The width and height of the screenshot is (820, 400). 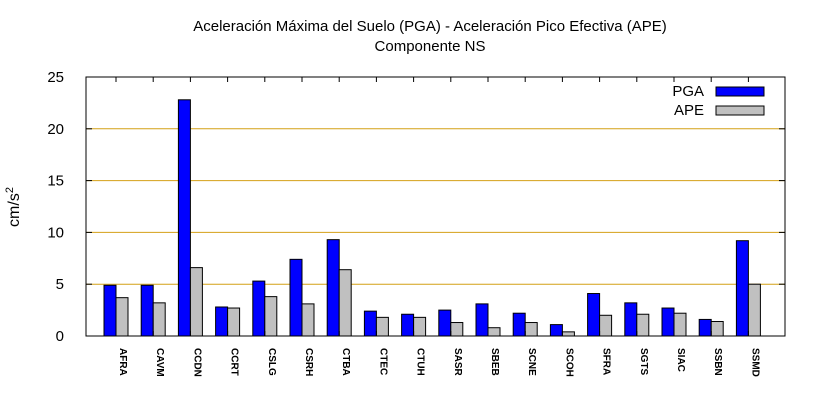 What do you see at coordinates (259, 308) in the screenshot?
I see `bar-pga-cslg` at bounding box center [259, 308].